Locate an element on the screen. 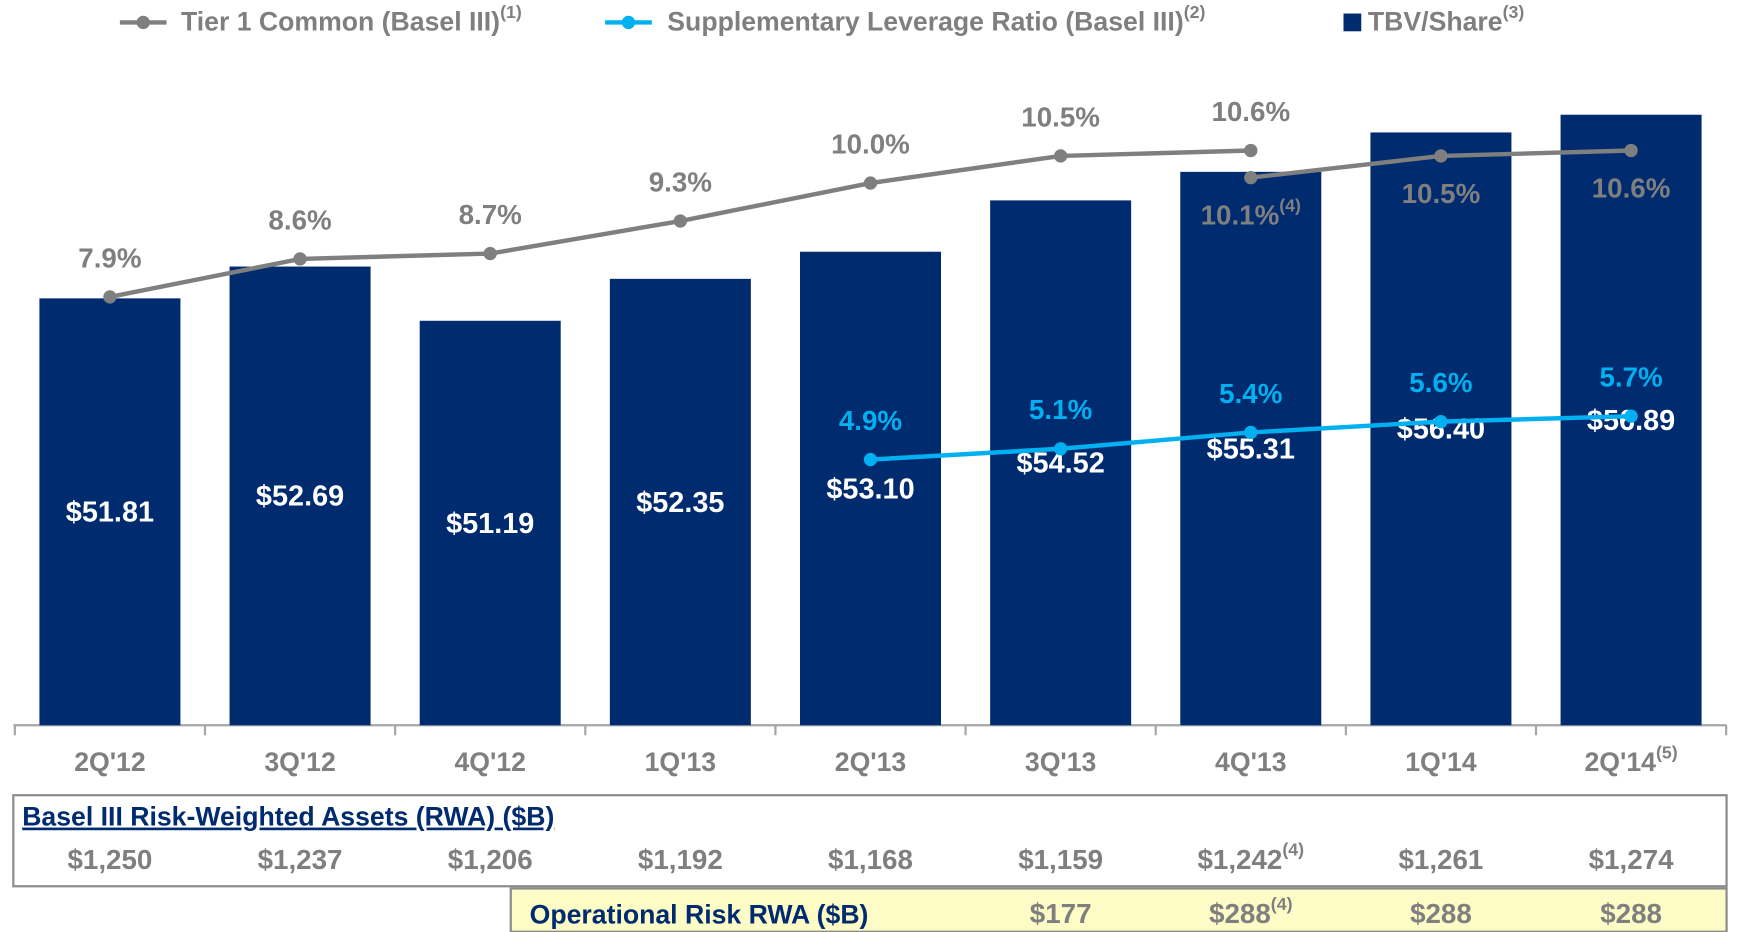 The image size is (1741, 932). data-label-text: 10.0% is located at coordinates (870, 144).